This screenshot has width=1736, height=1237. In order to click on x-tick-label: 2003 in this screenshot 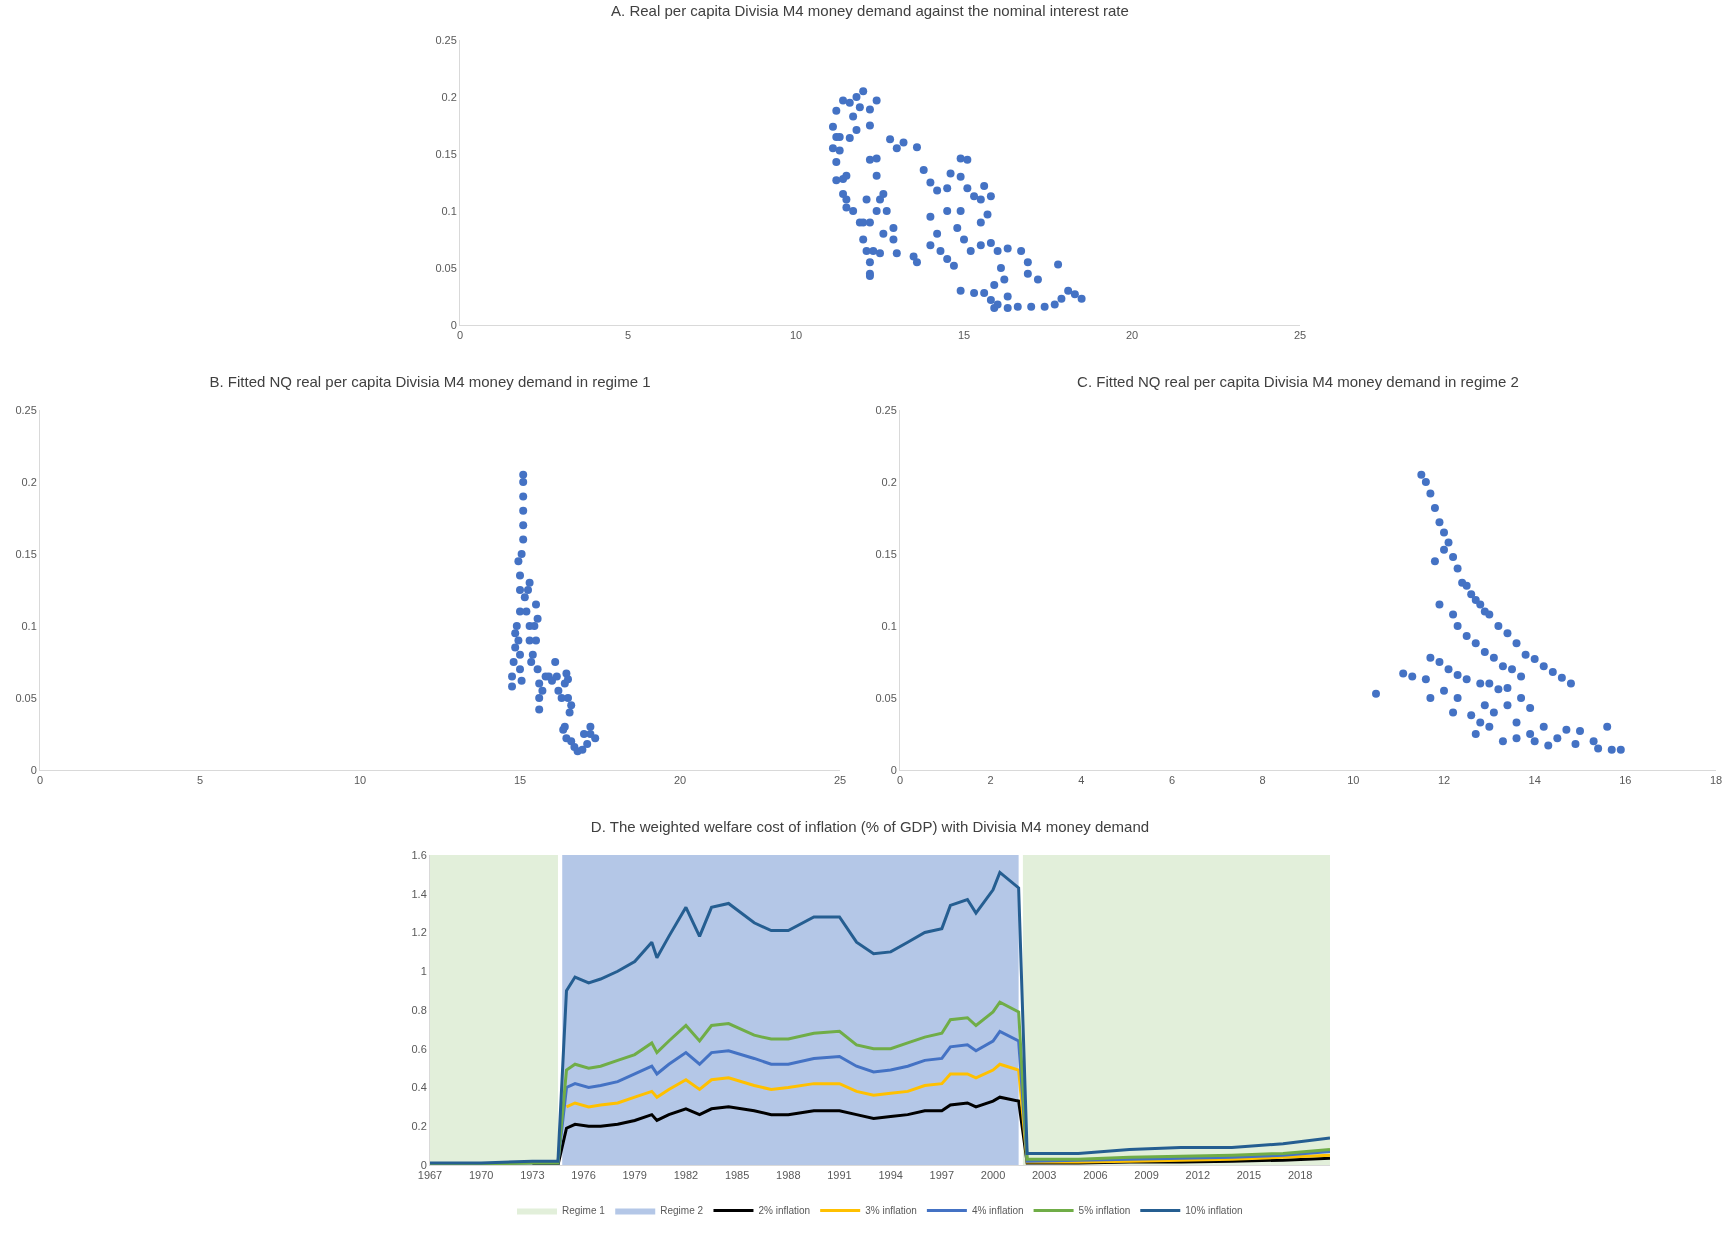, I will do `click(1044, 1175)`.